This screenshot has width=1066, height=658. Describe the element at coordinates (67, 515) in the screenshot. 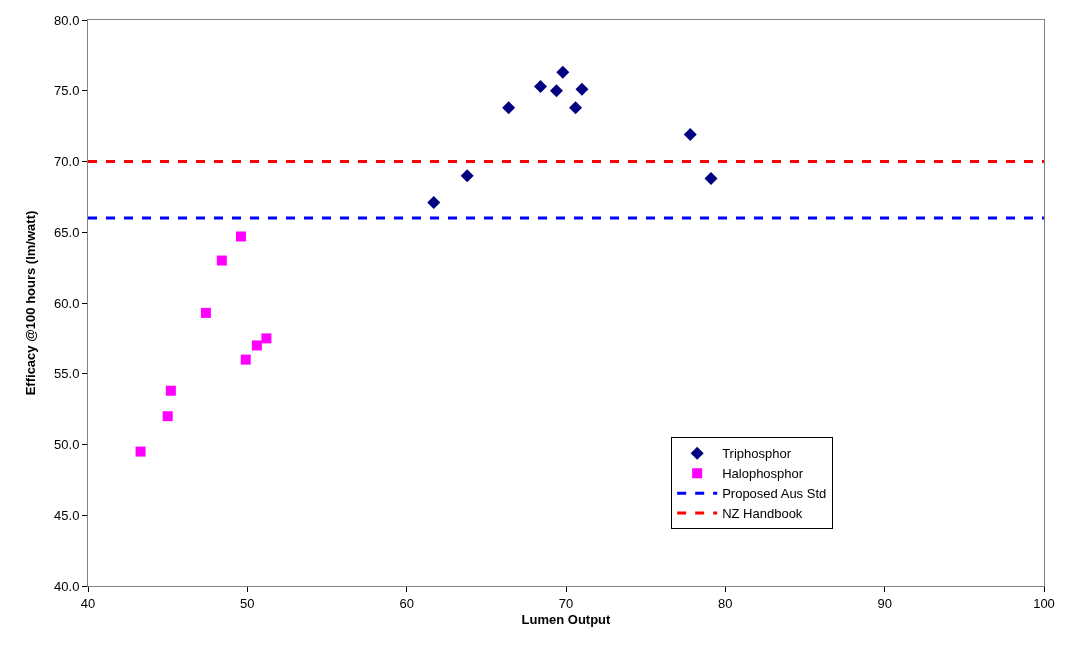

I see `y-tick-label: 45.0` at that location.